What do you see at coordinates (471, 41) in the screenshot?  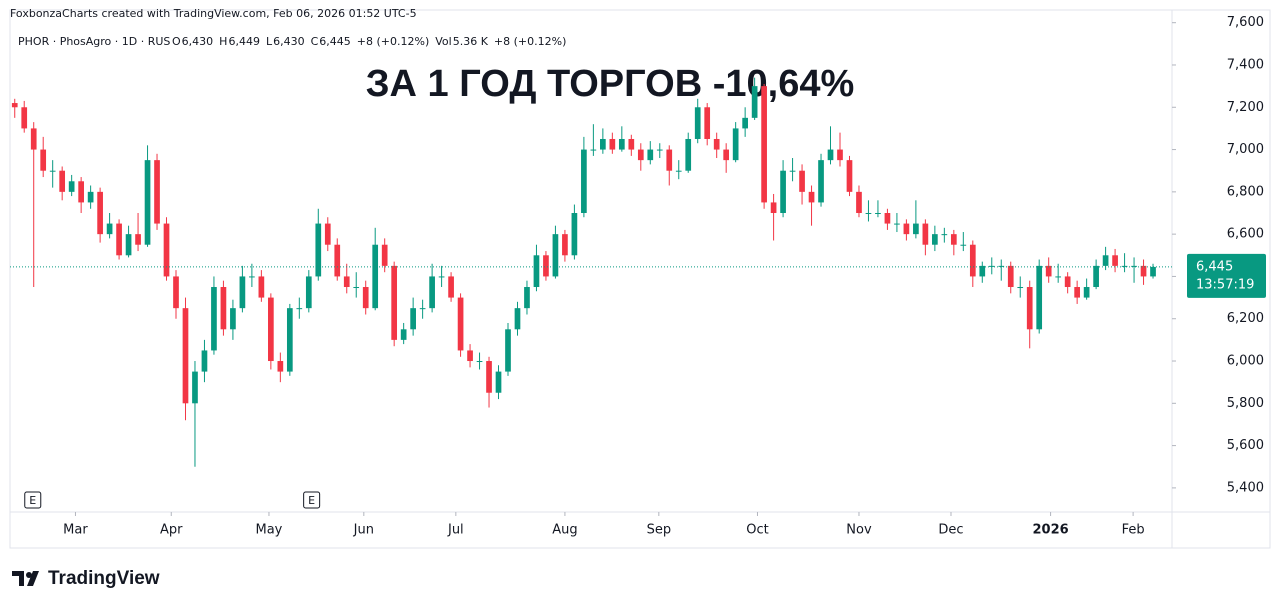 I see `legend-value: 5.36 K` at bounding box center [471, 41].